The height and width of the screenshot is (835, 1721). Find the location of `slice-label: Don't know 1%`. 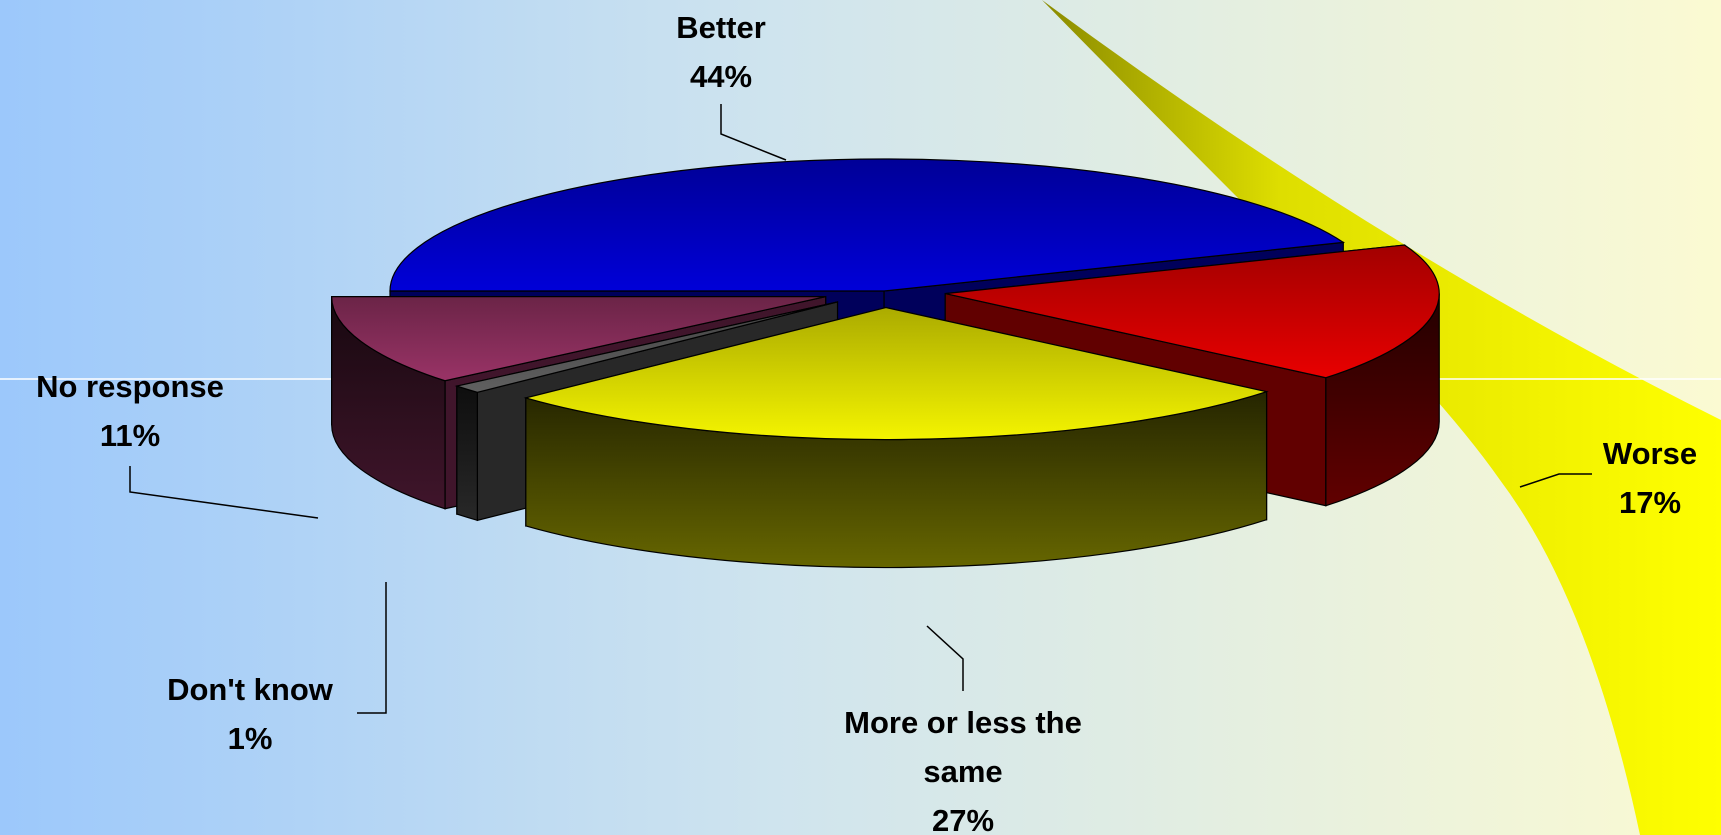

slice-label: Don't know 1% is located at coordinates (250, 714).